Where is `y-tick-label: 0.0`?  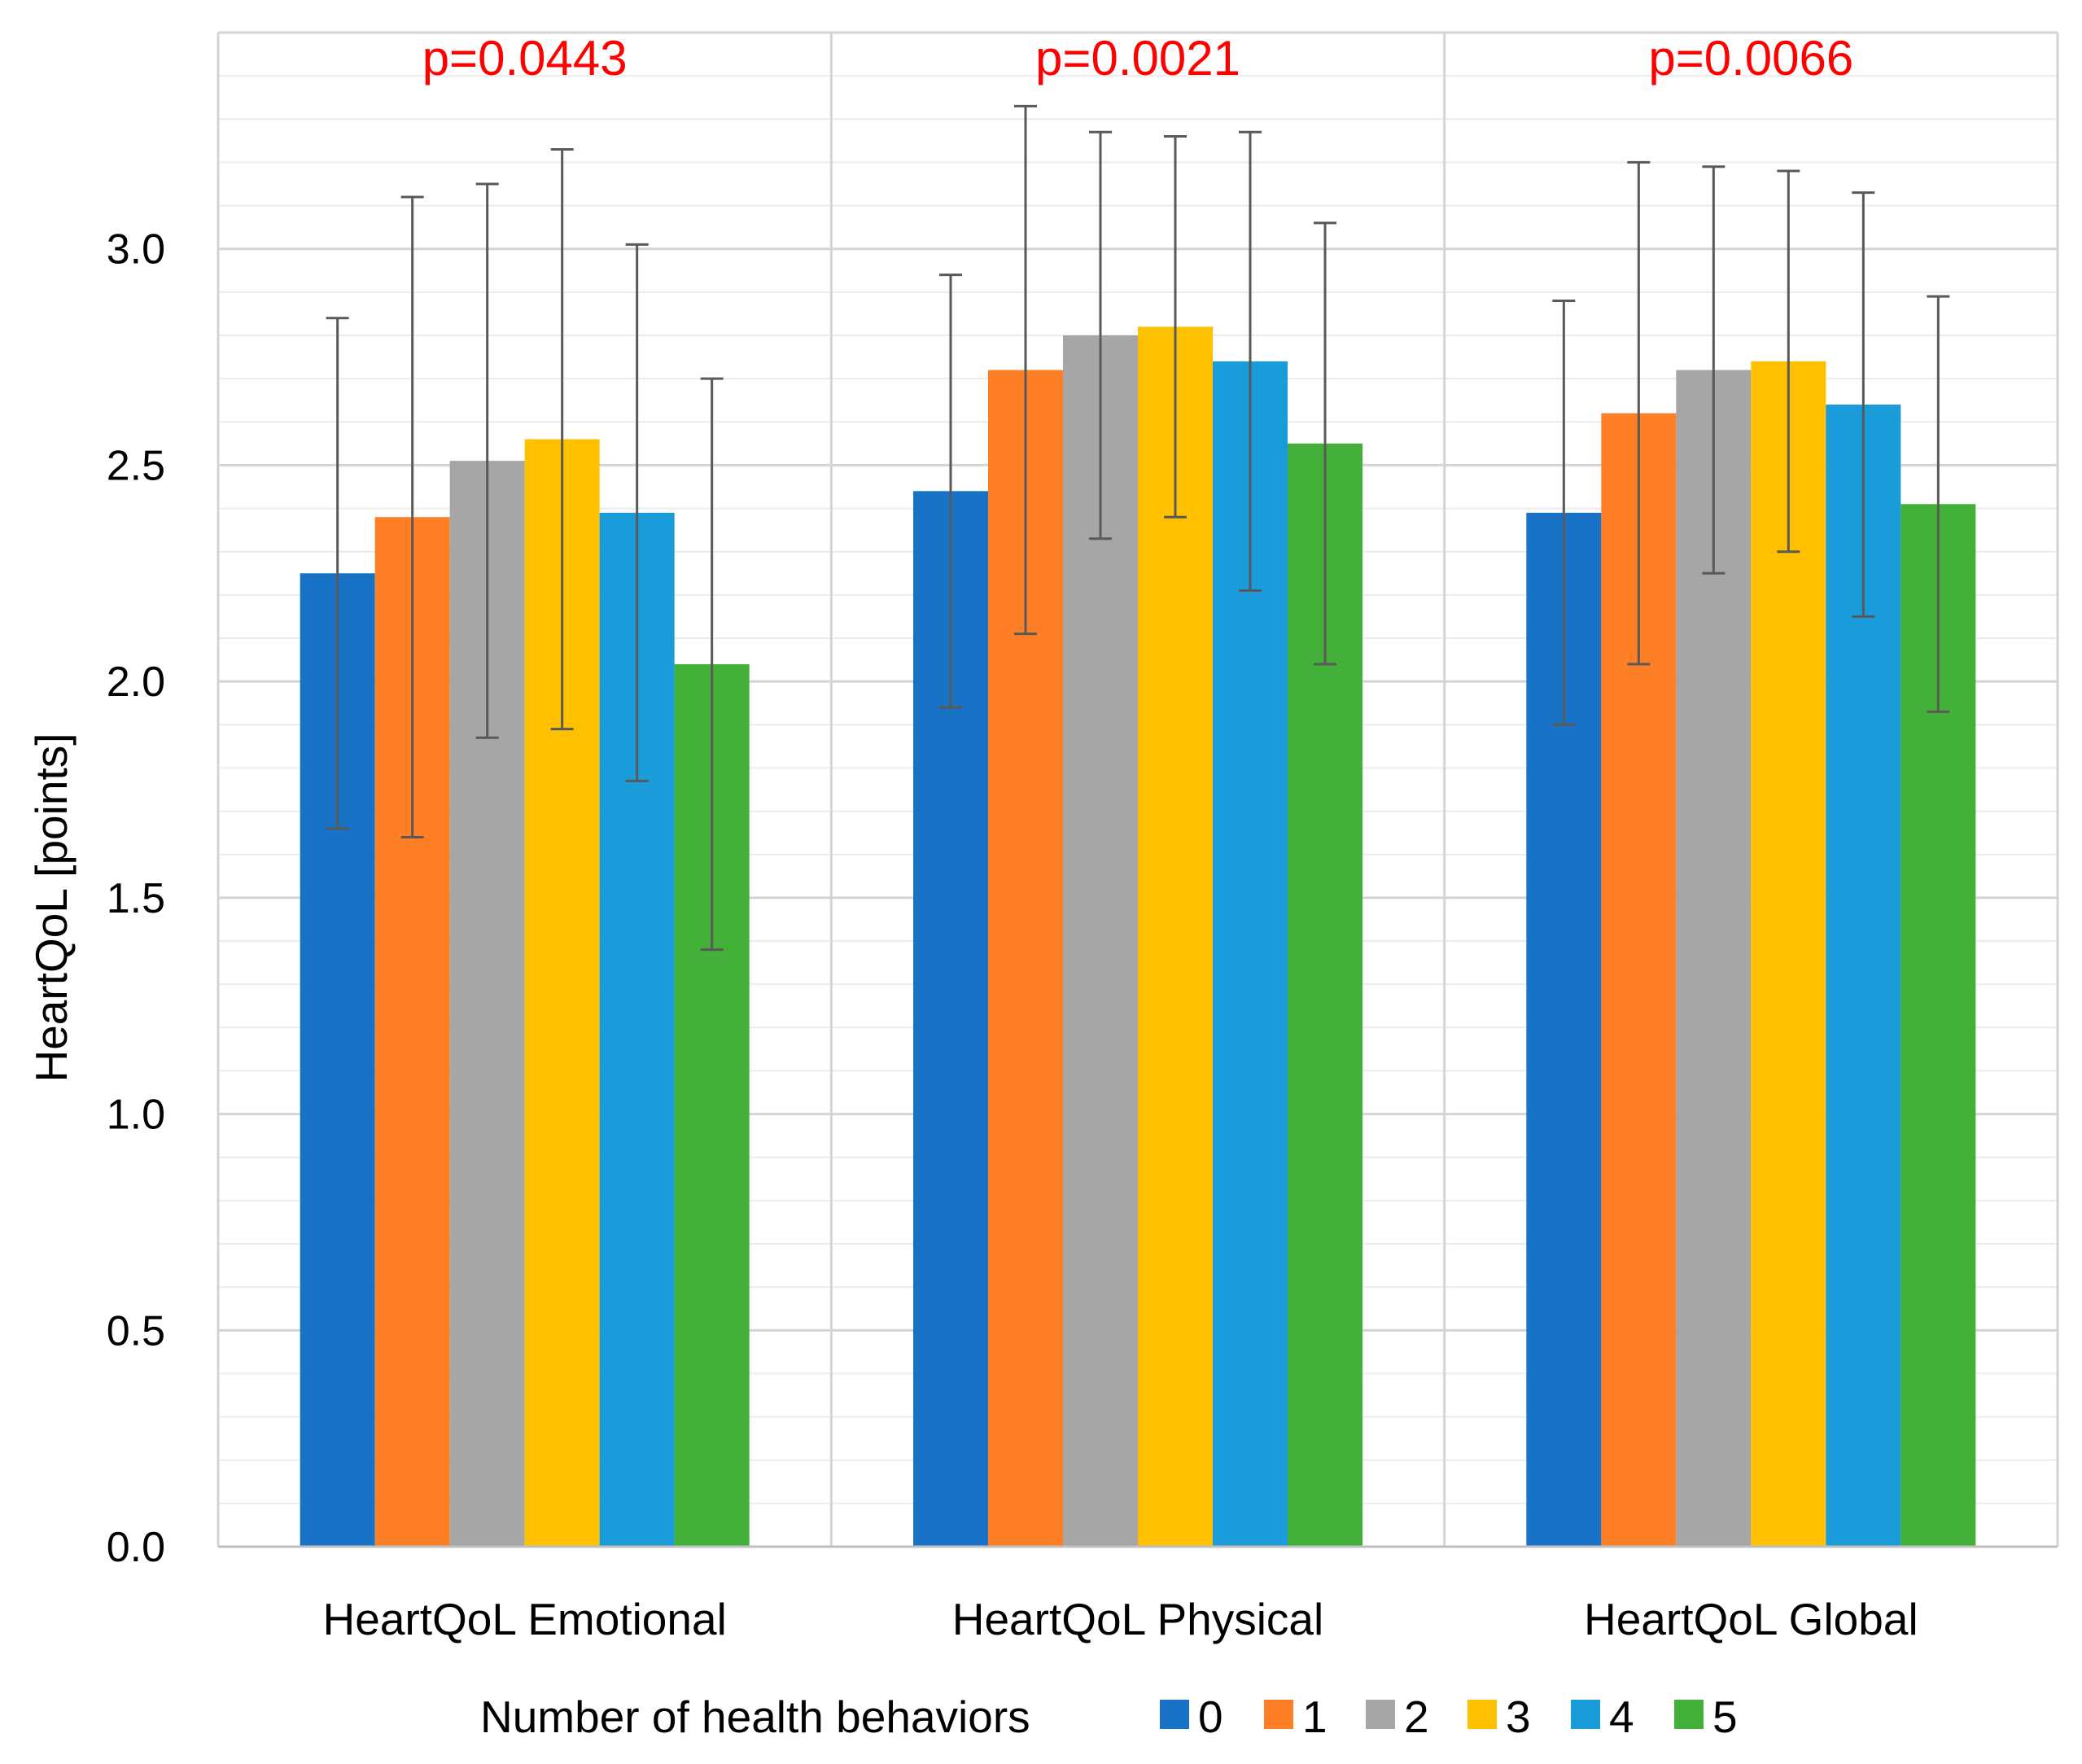
y-tick-label: 0.0 is located at coordinates (136, 1547).